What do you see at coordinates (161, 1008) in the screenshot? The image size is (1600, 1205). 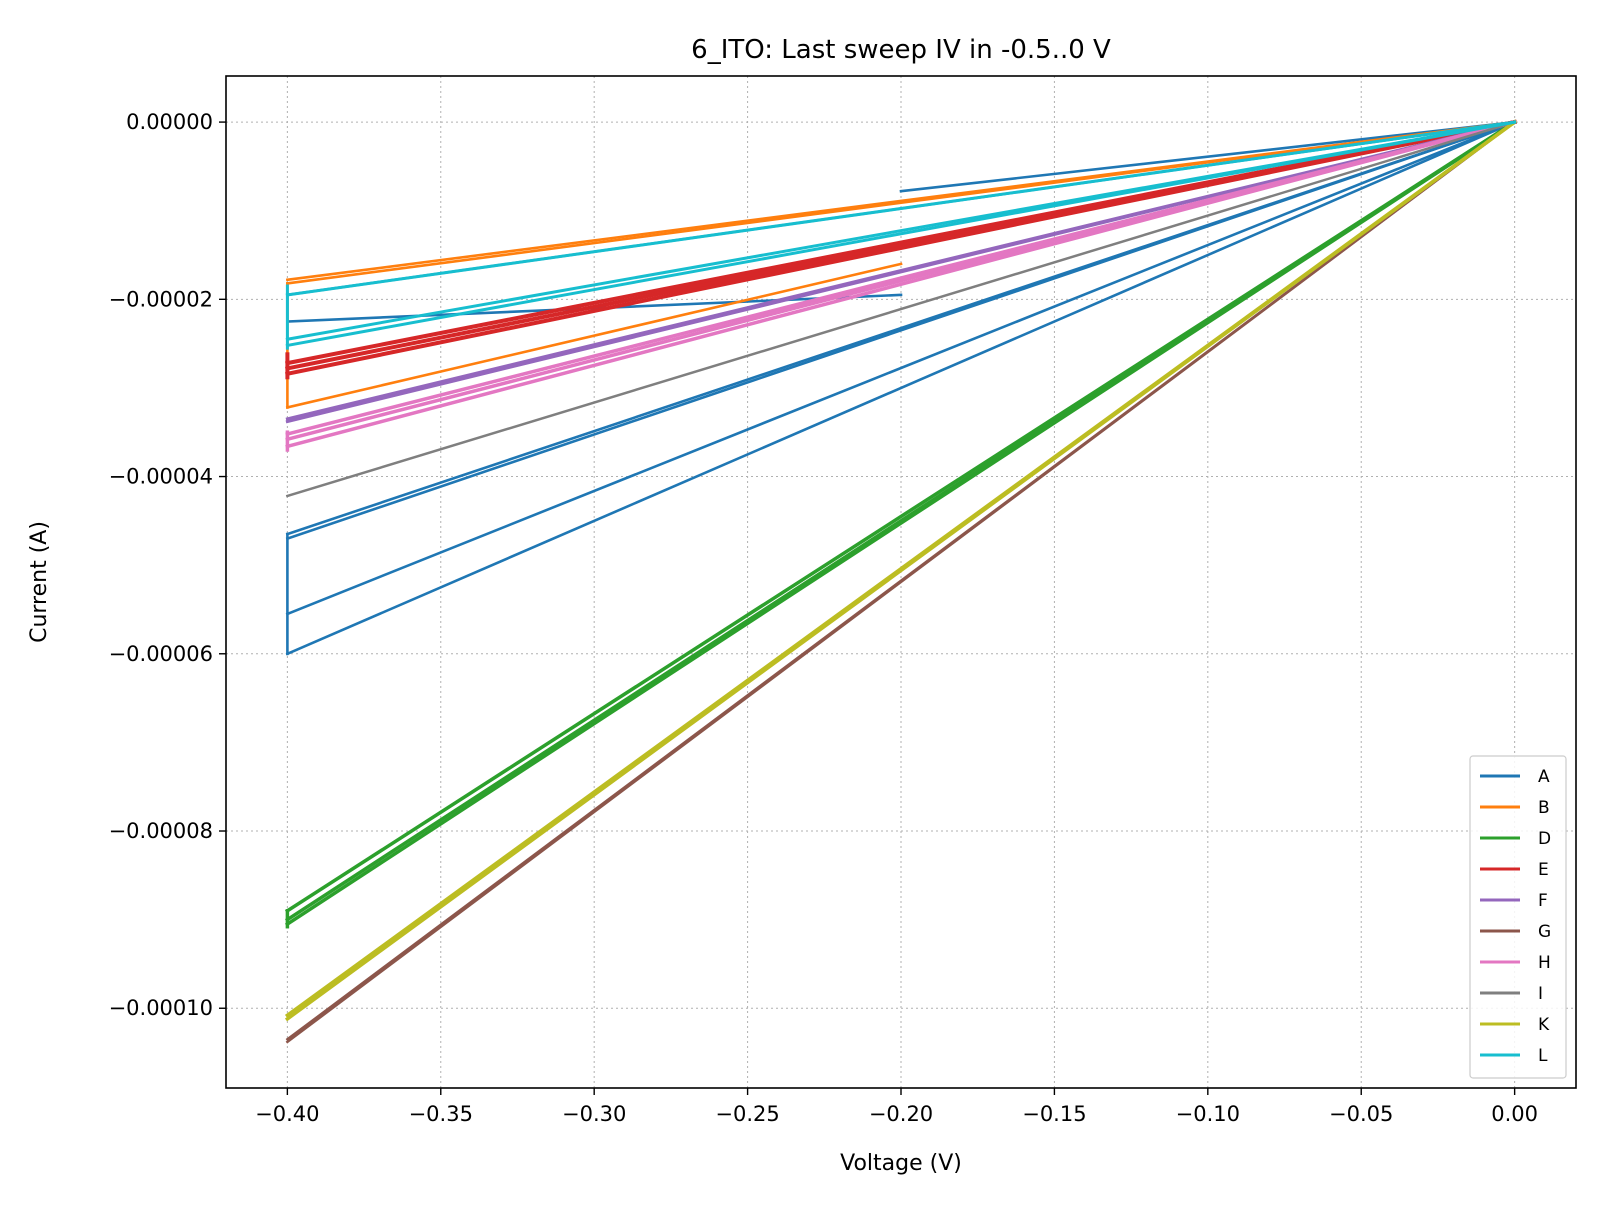 I see `y-tick-label: −0.00010` at bounding box center [161, 1008].